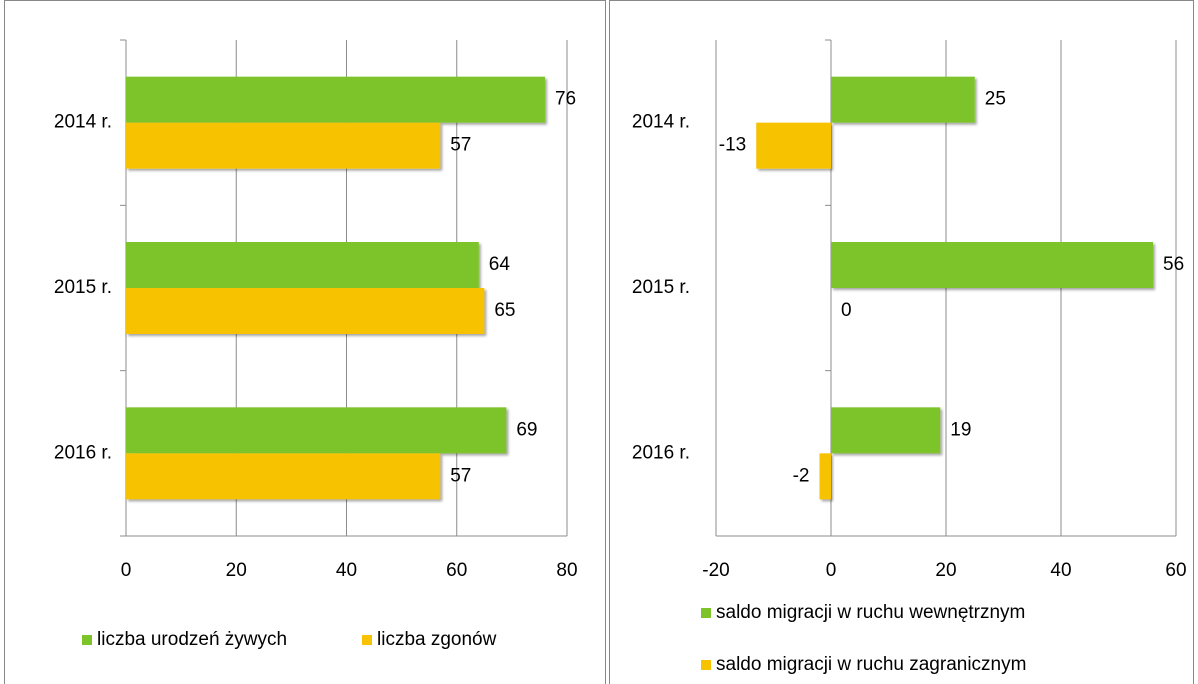  What do you see at coordinates (732, 145) in the screenshot?
I see `data-label: -13` at bounding box center [732, 145].